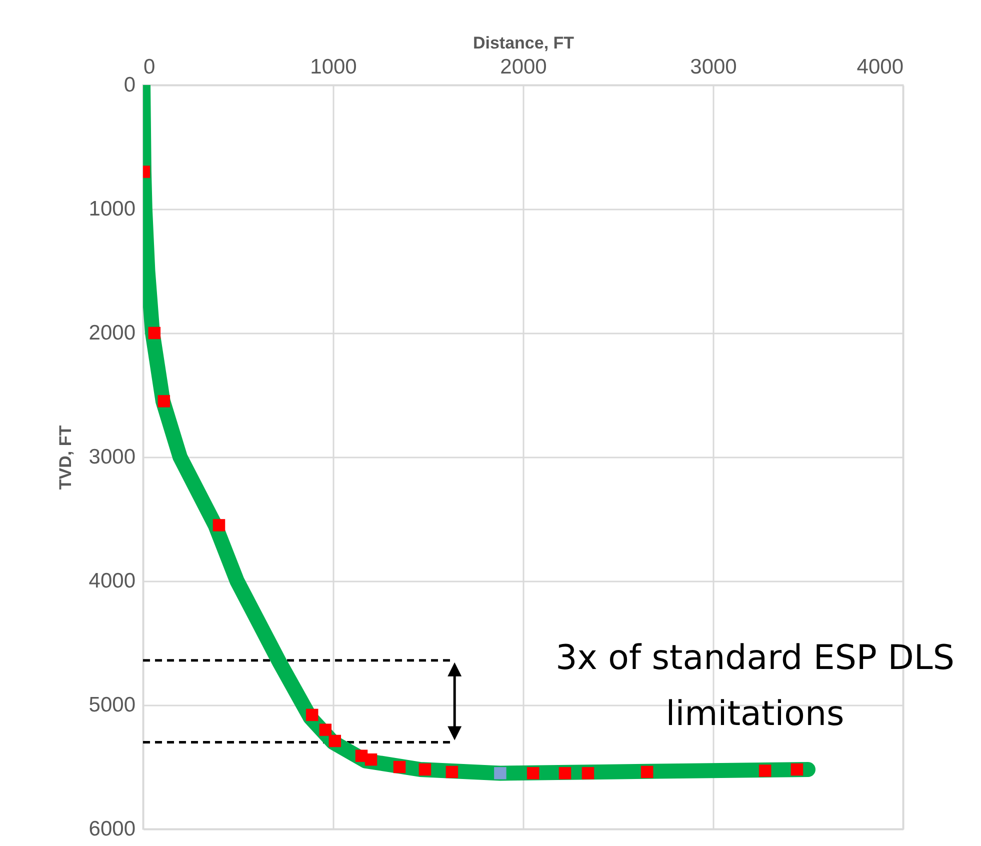 Image resolution: width=981 pixels, height=846 pixels. I want to click on y-tick-label: 6000, so click(112, 829).